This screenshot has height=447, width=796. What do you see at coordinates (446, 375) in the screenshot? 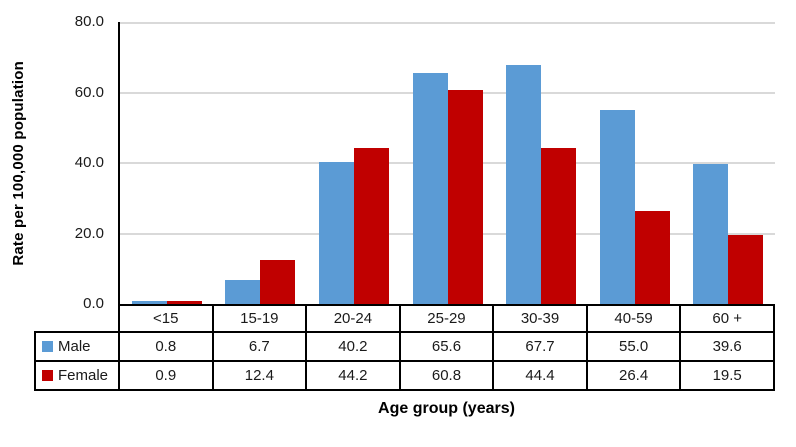
I see `value-cell: 60.8` at bounding box center [446, 375].